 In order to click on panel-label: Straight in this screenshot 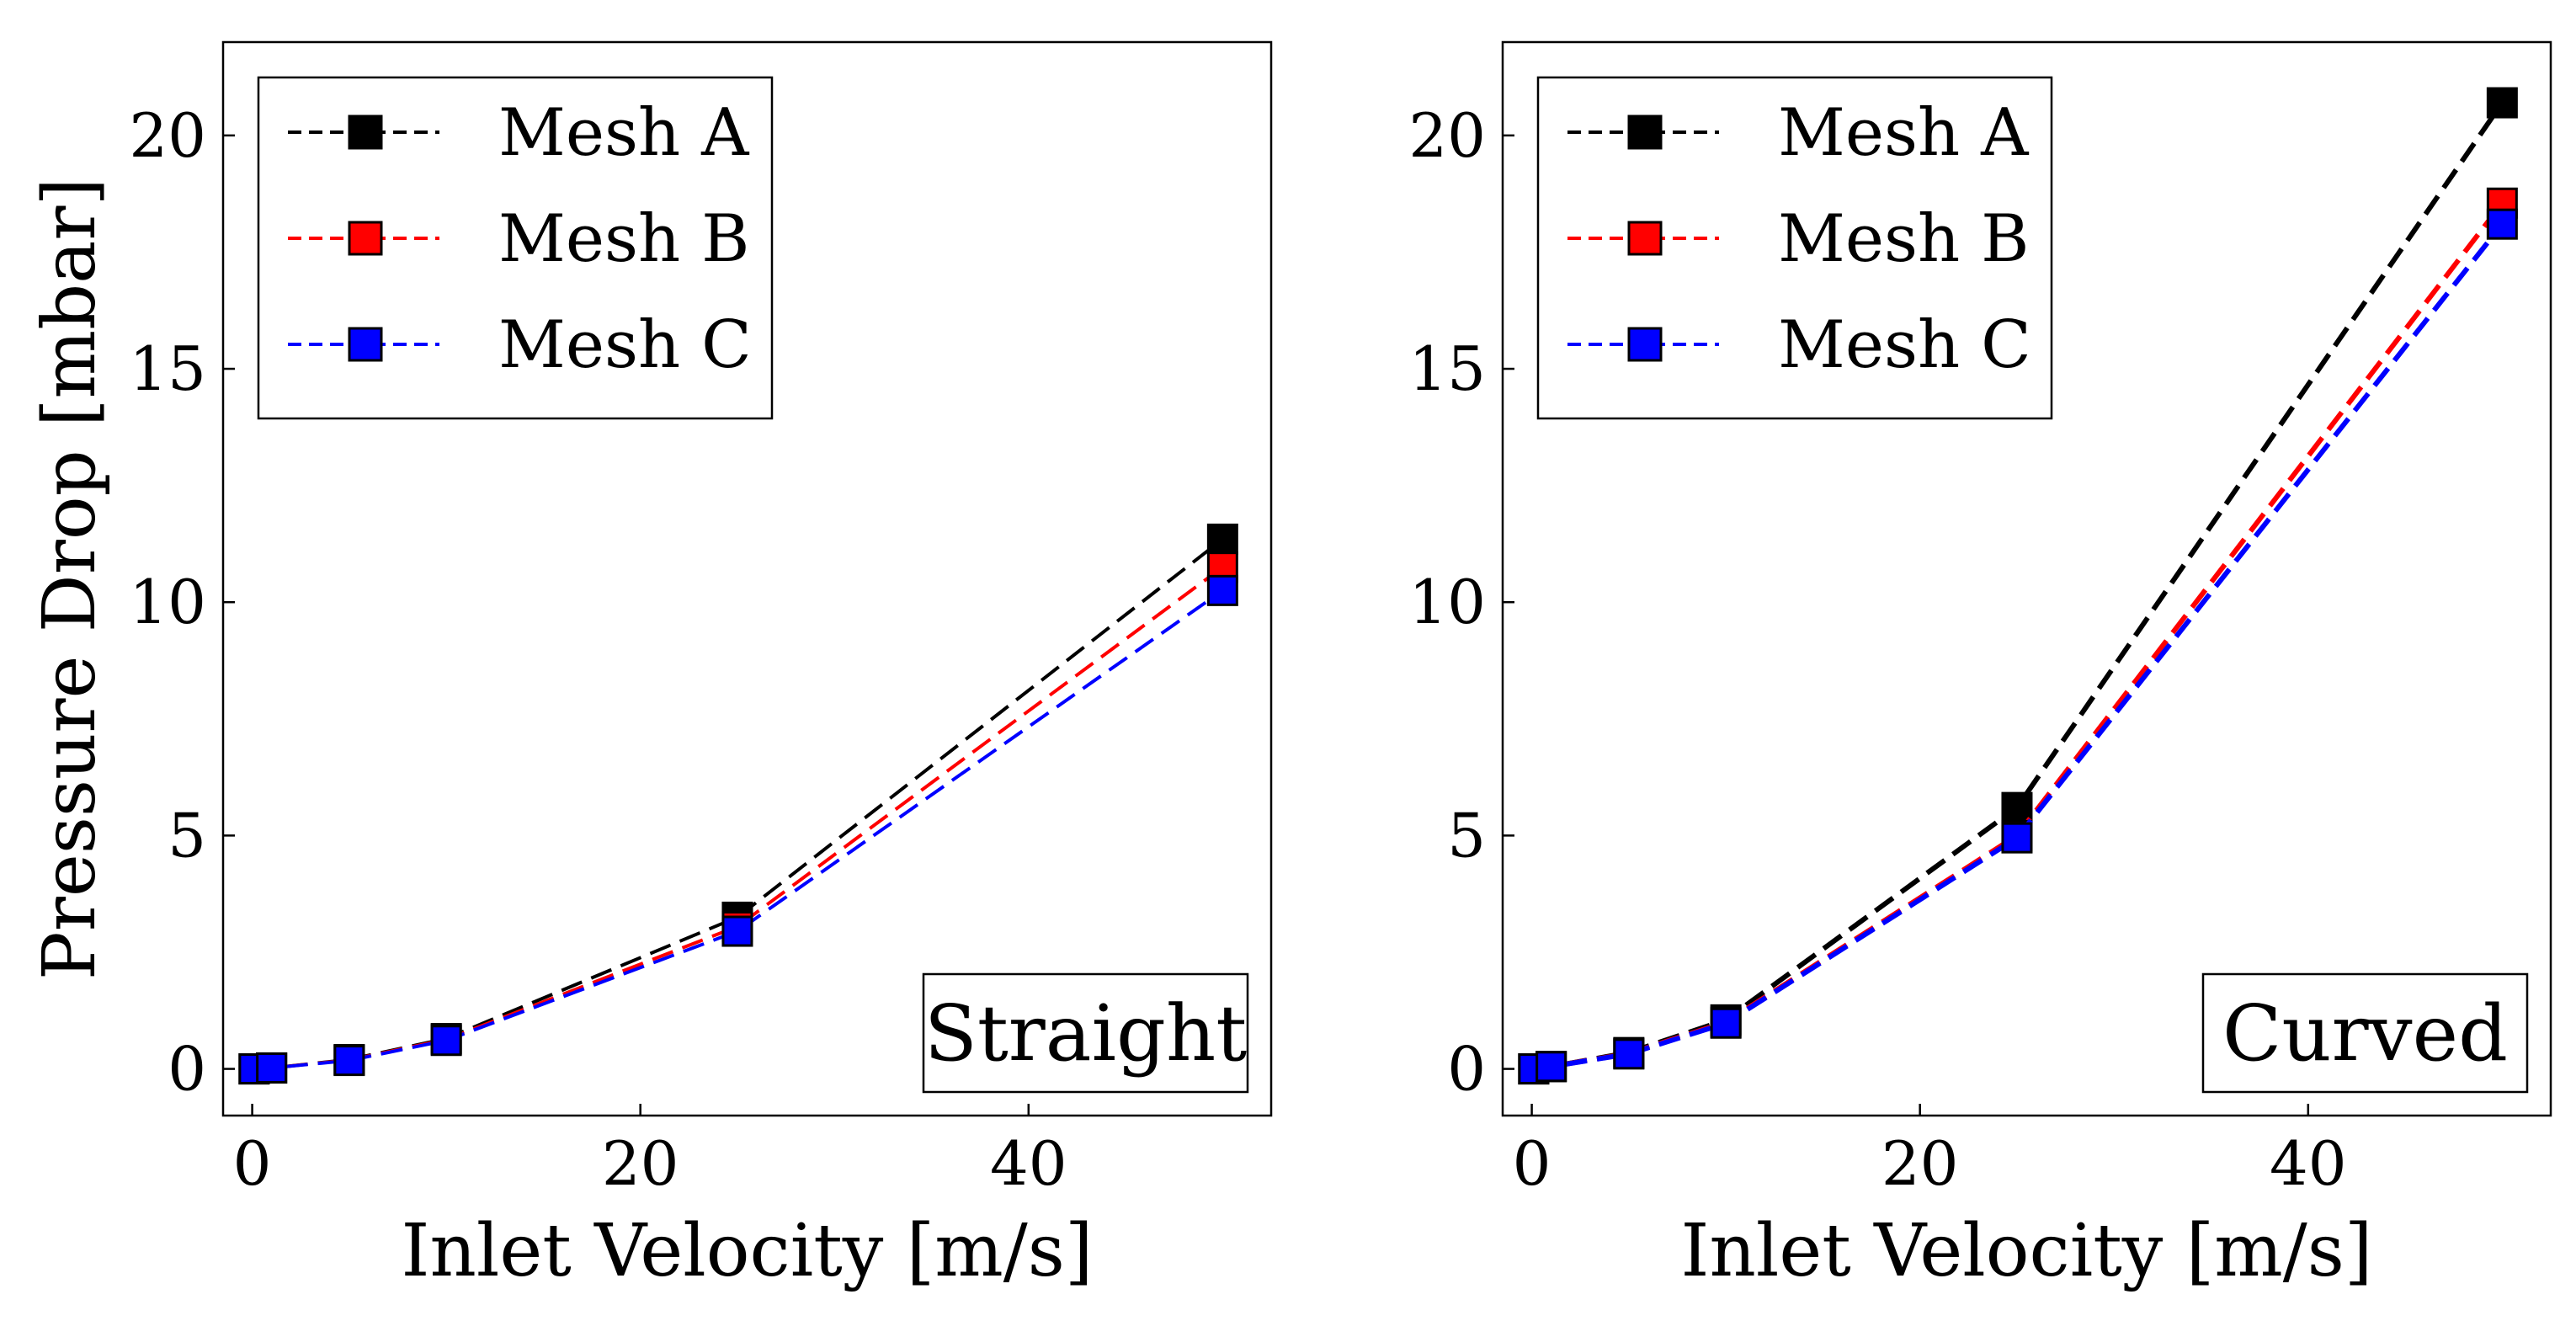, I will do `click(1085, 1033)`.